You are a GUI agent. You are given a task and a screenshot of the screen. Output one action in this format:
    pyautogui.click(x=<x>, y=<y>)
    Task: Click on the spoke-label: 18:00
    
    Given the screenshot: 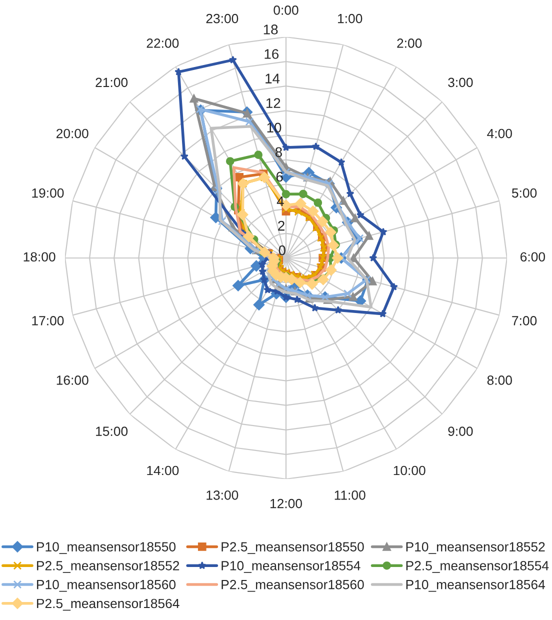 What is the action you would take?
    pyautogui.click(x=40, y=257)
    